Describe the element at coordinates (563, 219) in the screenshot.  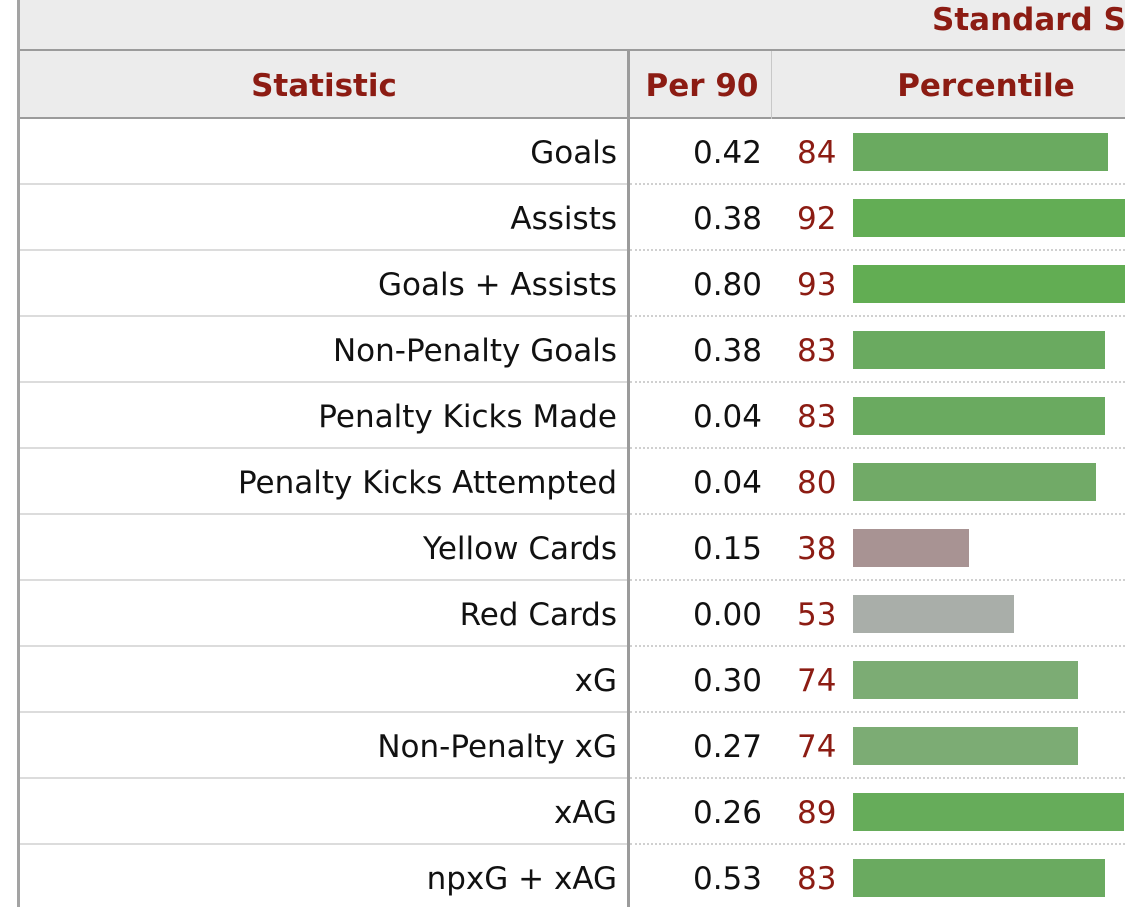
I see `statistic-label: Assists` at that location.